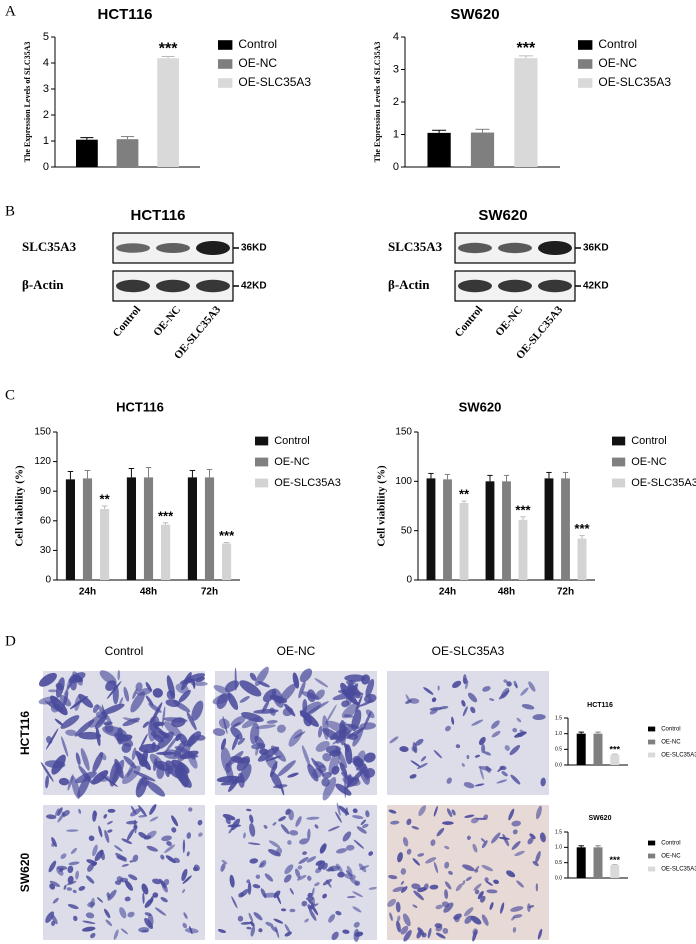  Describe the element at coordinates (257, 63) in the screenshot. I see `legend-label: OE-NC` at that location.